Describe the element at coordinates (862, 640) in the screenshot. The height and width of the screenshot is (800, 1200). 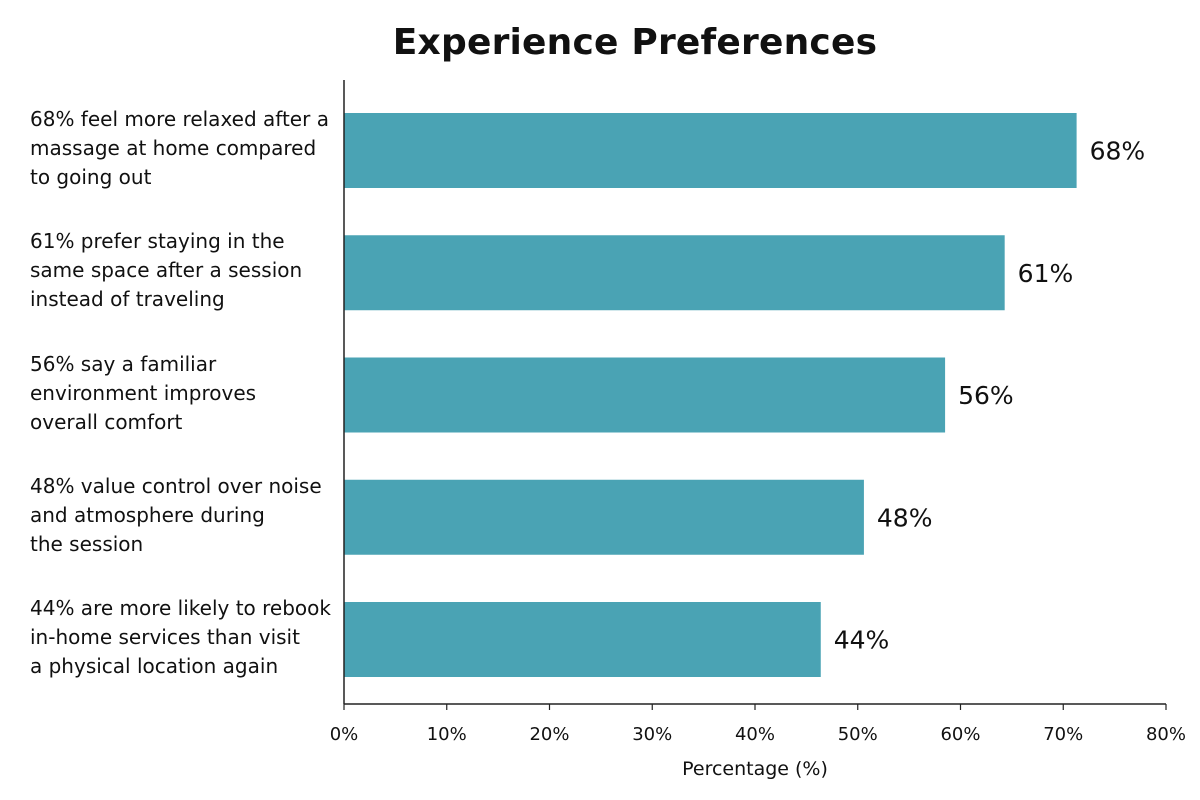
I see `bar-value-label: 44%` at that location.